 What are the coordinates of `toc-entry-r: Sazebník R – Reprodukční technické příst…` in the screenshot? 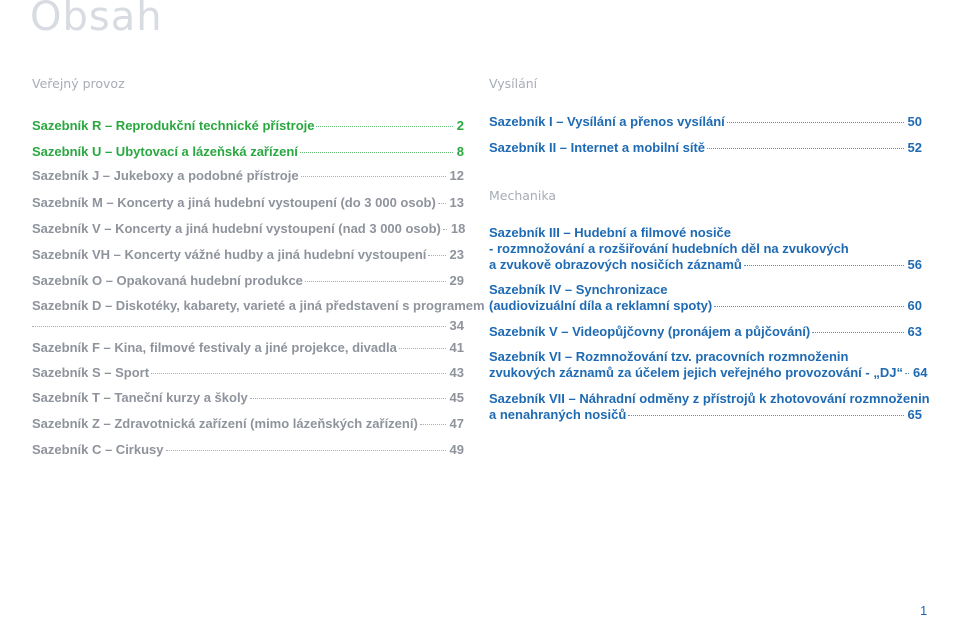 It's located at (248, 126).